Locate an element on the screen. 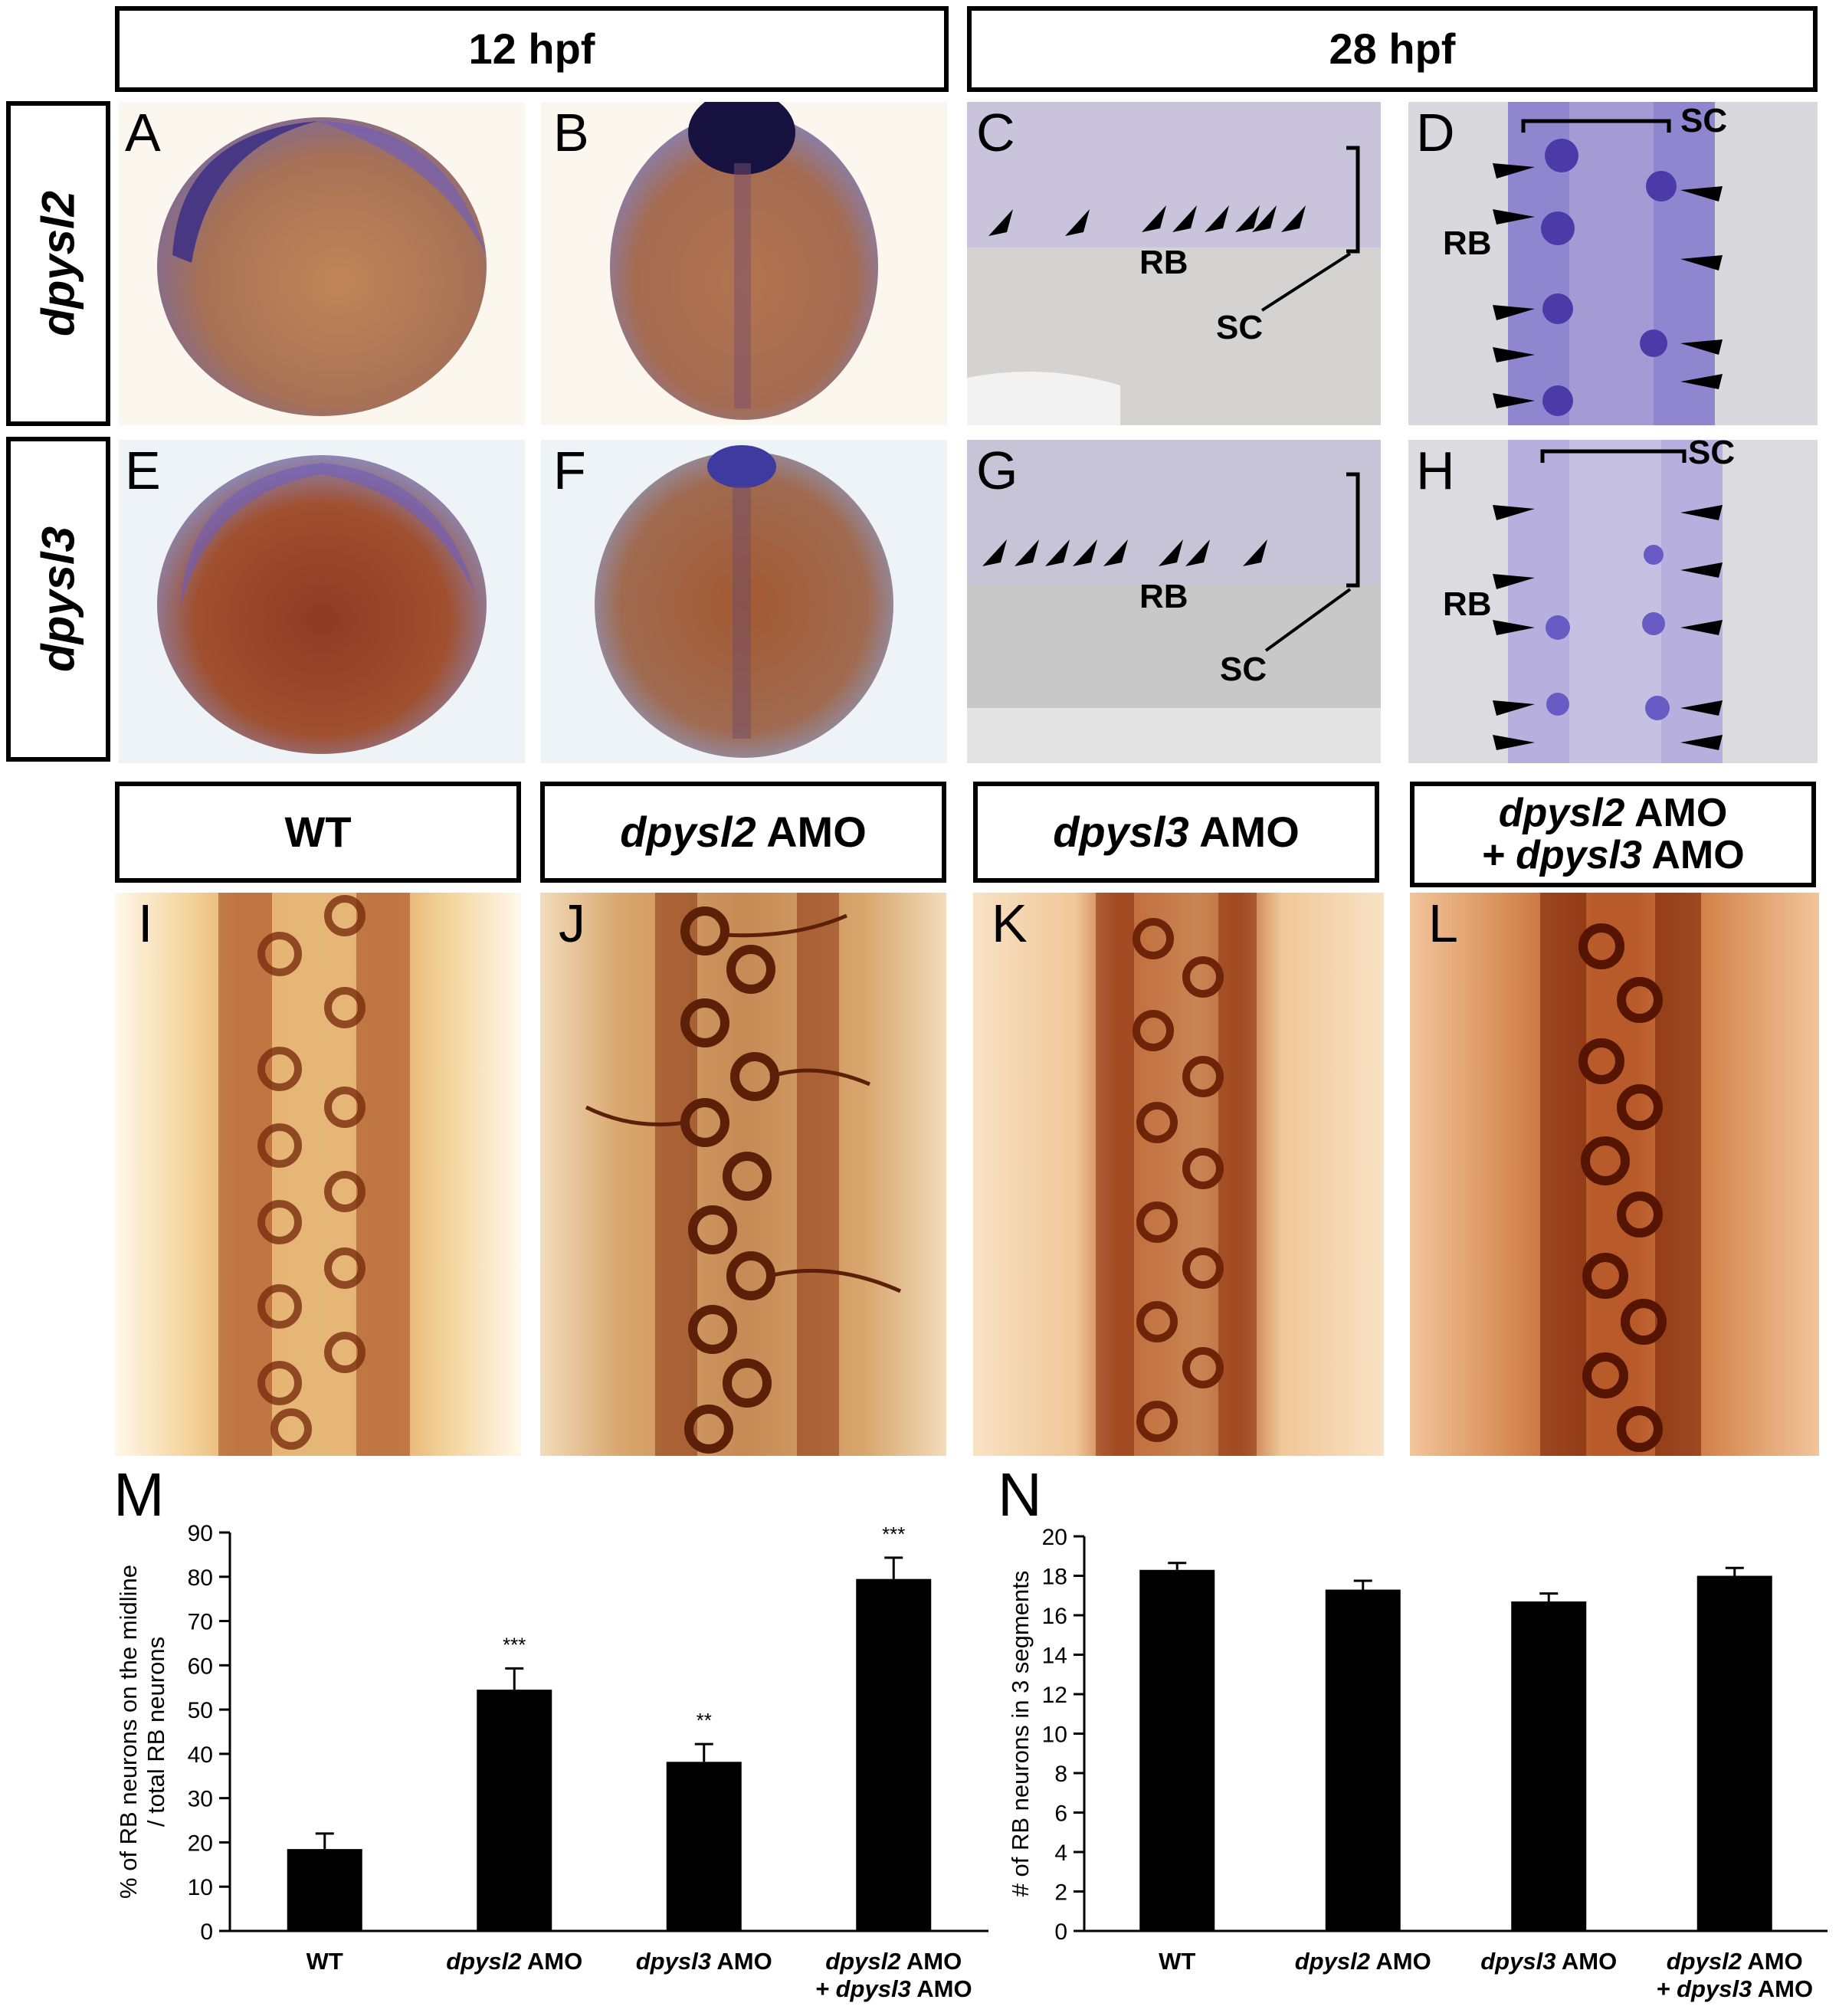 This screenshot has width=1839, height=2016. annotation-sc-d: SC is located at coordinates (1704, 120).